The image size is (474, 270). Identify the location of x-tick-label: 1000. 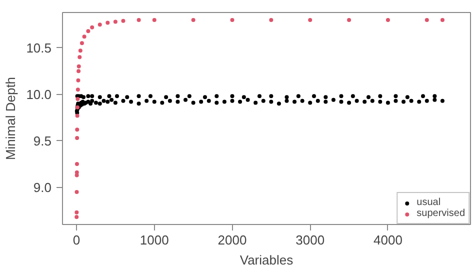
(154, 240).